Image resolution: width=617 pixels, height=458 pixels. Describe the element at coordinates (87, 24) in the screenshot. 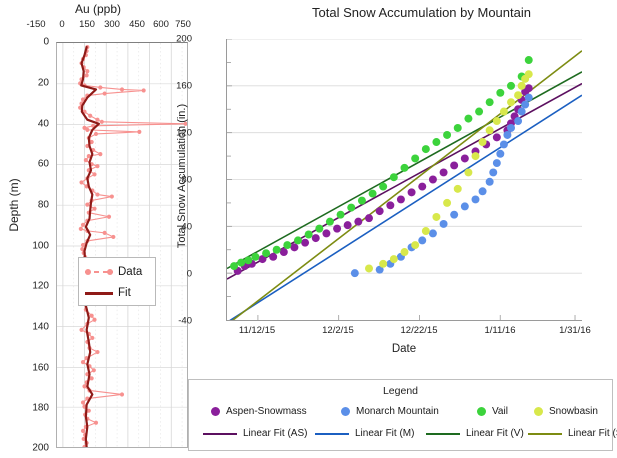

I see `x-tick: 150` at that location.